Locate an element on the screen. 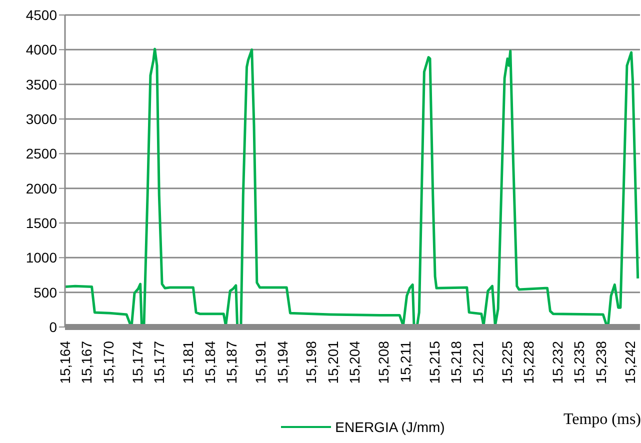  y-tick-label: 0 is located at coordinates (53, 326).